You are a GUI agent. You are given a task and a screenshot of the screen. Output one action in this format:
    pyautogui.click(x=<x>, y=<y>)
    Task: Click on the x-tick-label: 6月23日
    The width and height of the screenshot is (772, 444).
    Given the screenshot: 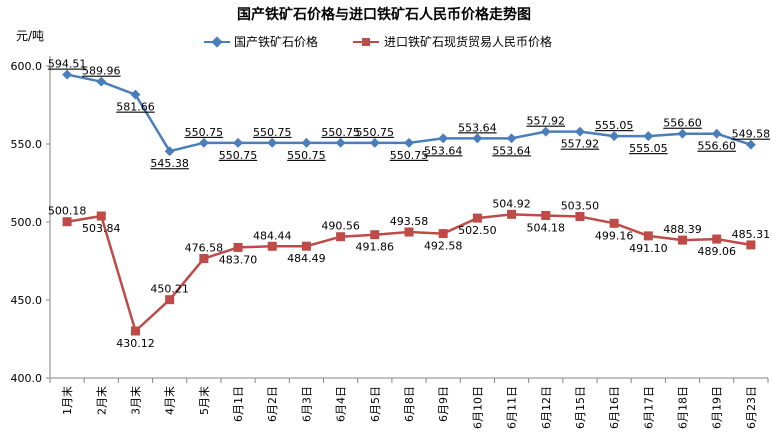 What is the action you would take?
    pyautogui.click(x=751, y=407)
    